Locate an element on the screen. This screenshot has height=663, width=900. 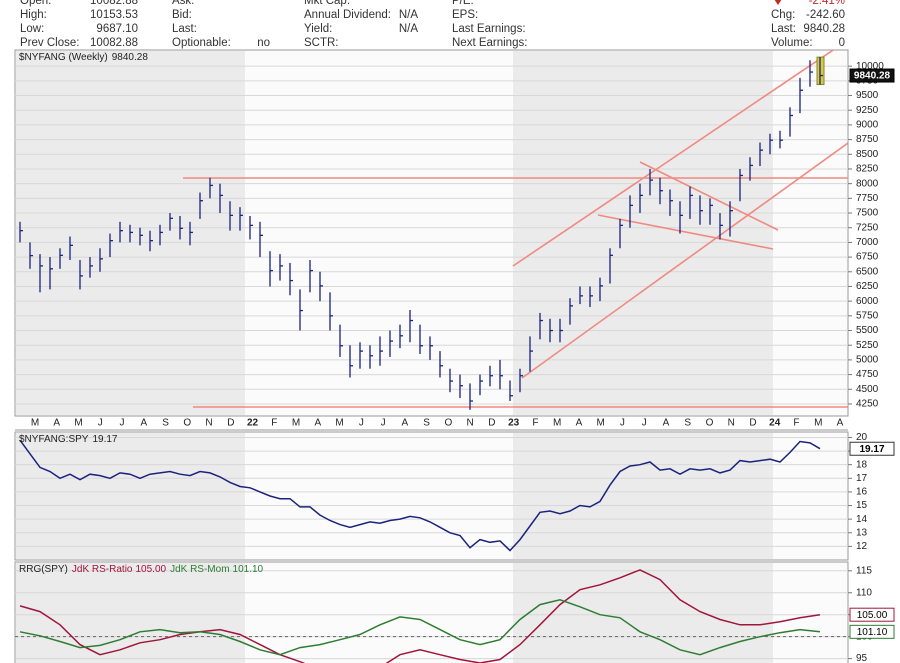
header-label: Prev Close: is located at coordinates (49, 43).